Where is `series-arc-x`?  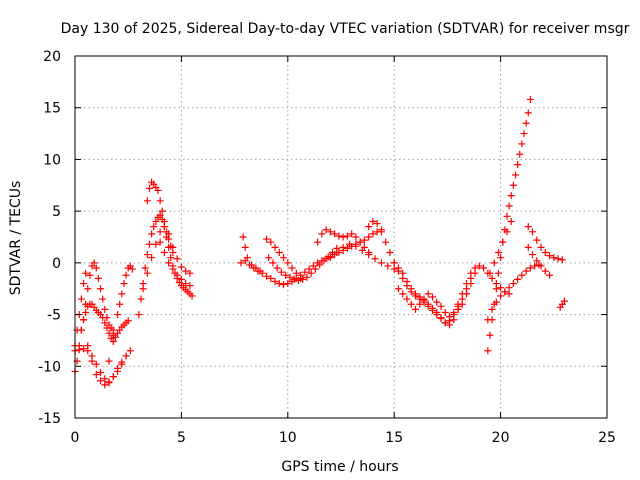
series-arc-x is located at coordinates (545, 243).